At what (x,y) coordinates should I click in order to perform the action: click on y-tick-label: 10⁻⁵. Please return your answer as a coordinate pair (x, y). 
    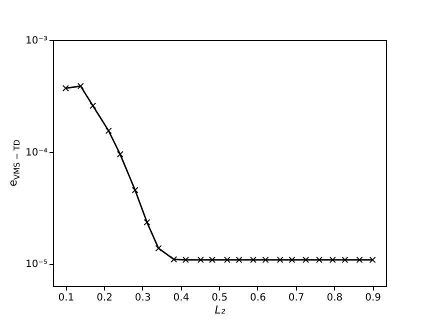
    Looking at the image, I should click on (36, 264).